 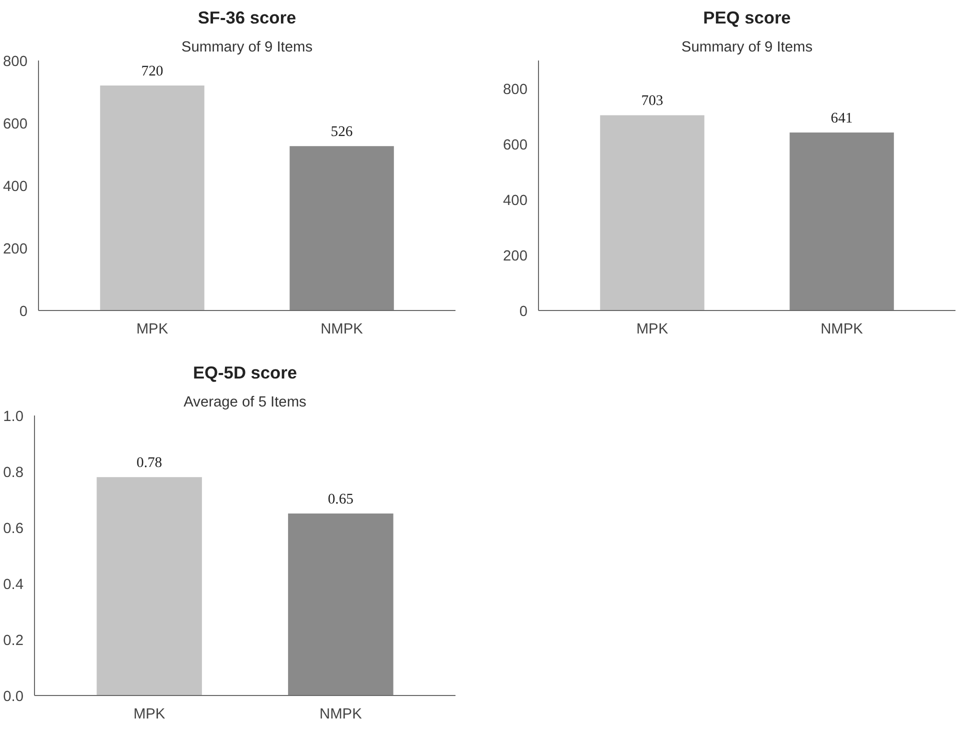 What do you see at coordinates (747, 18) in the screenshot?
I see `chart-title: PEQ score` at bounding box center [747, 18].